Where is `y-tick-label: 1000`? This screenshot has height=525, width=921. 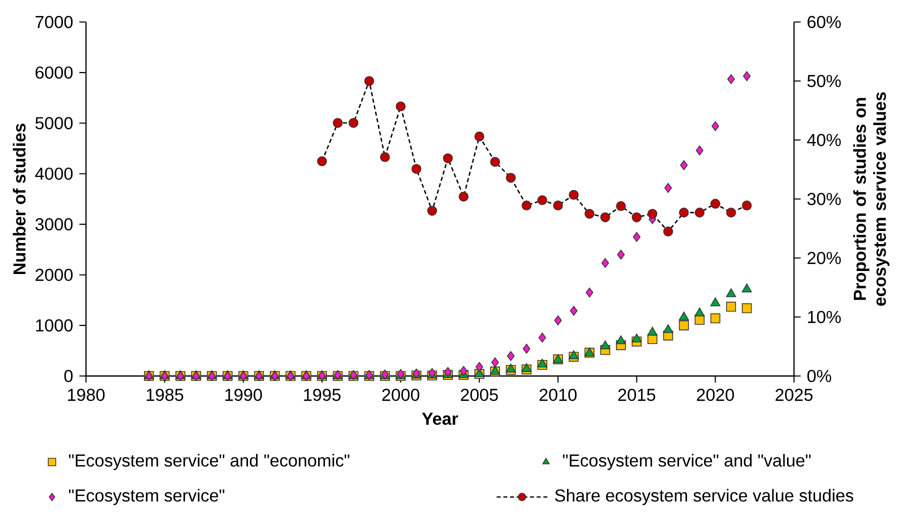
y-tick-label: 1000 is located at coordinates (54, 325).